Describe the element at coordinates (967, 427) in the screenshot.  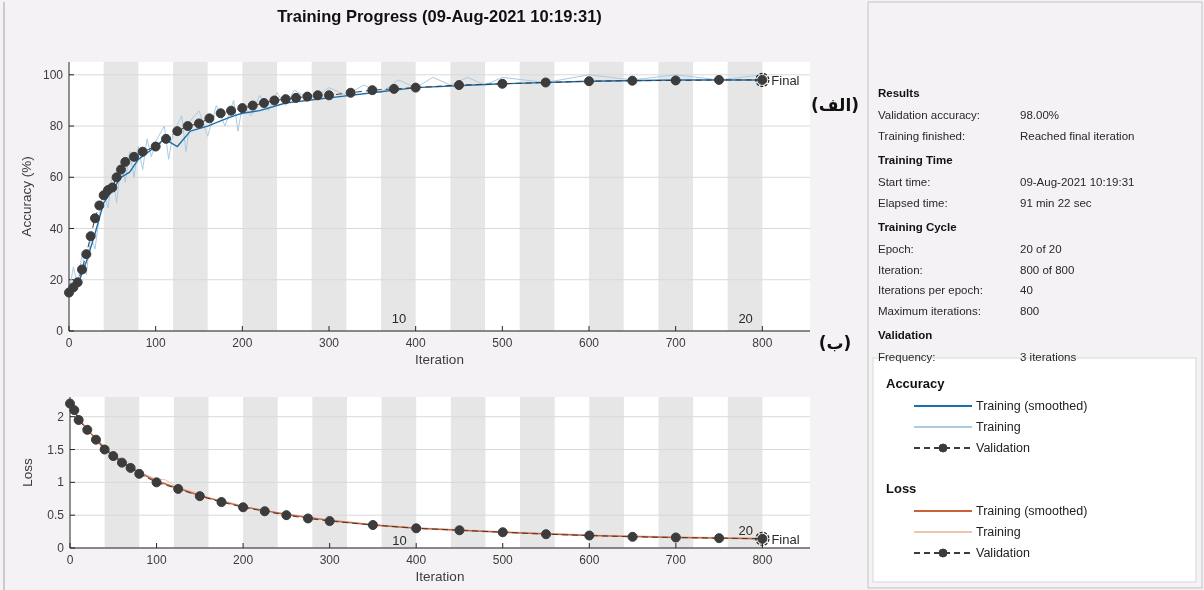
I see `legend-item: Training` at that location.